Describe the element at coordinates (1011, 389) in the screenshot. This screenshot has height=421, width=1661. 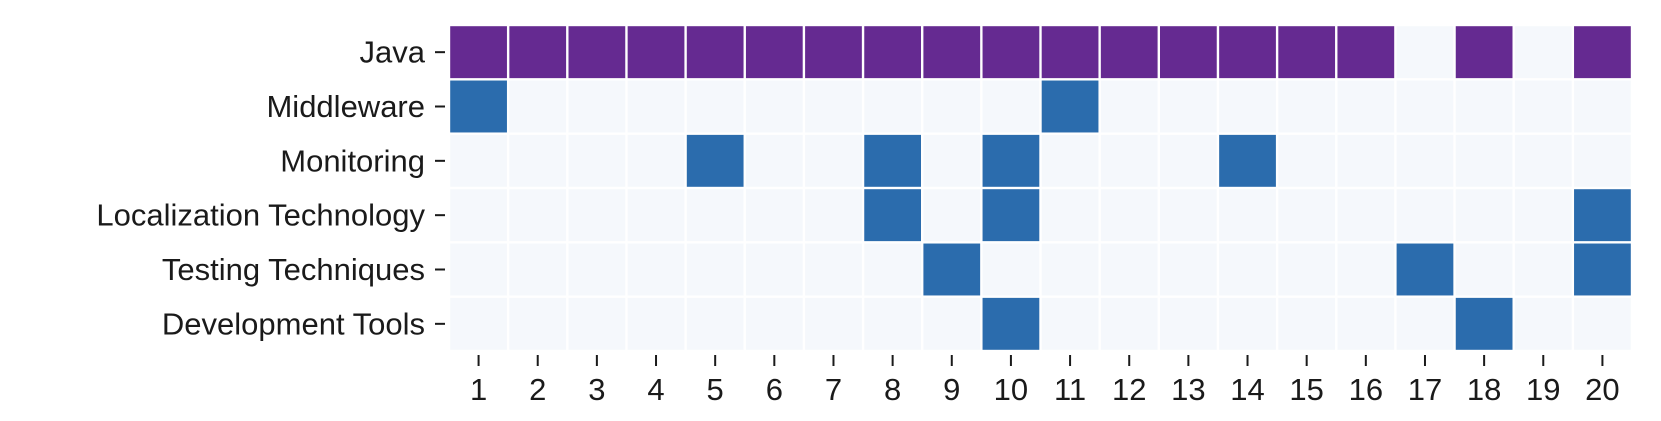
I see `x-tick-label: 10` at that location.